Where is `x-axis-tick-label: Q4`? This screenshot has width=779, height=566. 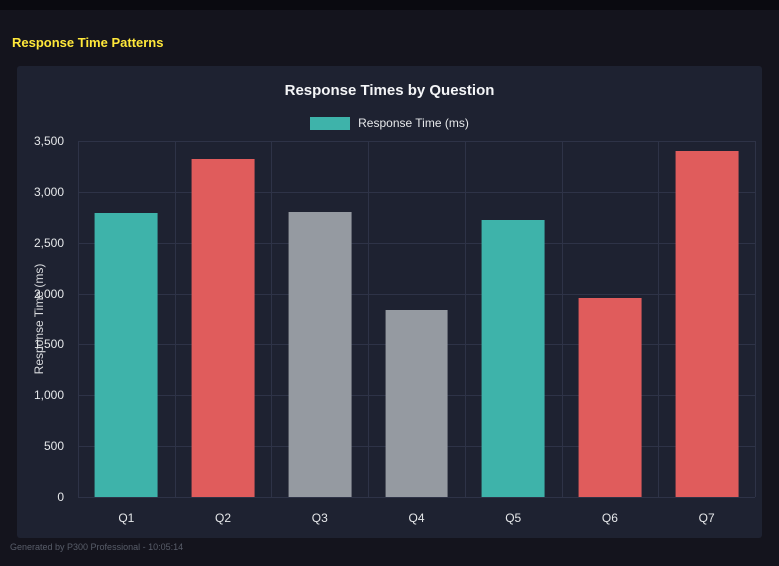
x-axis-tick-label: Q4 is located at coordinates (416, 518).